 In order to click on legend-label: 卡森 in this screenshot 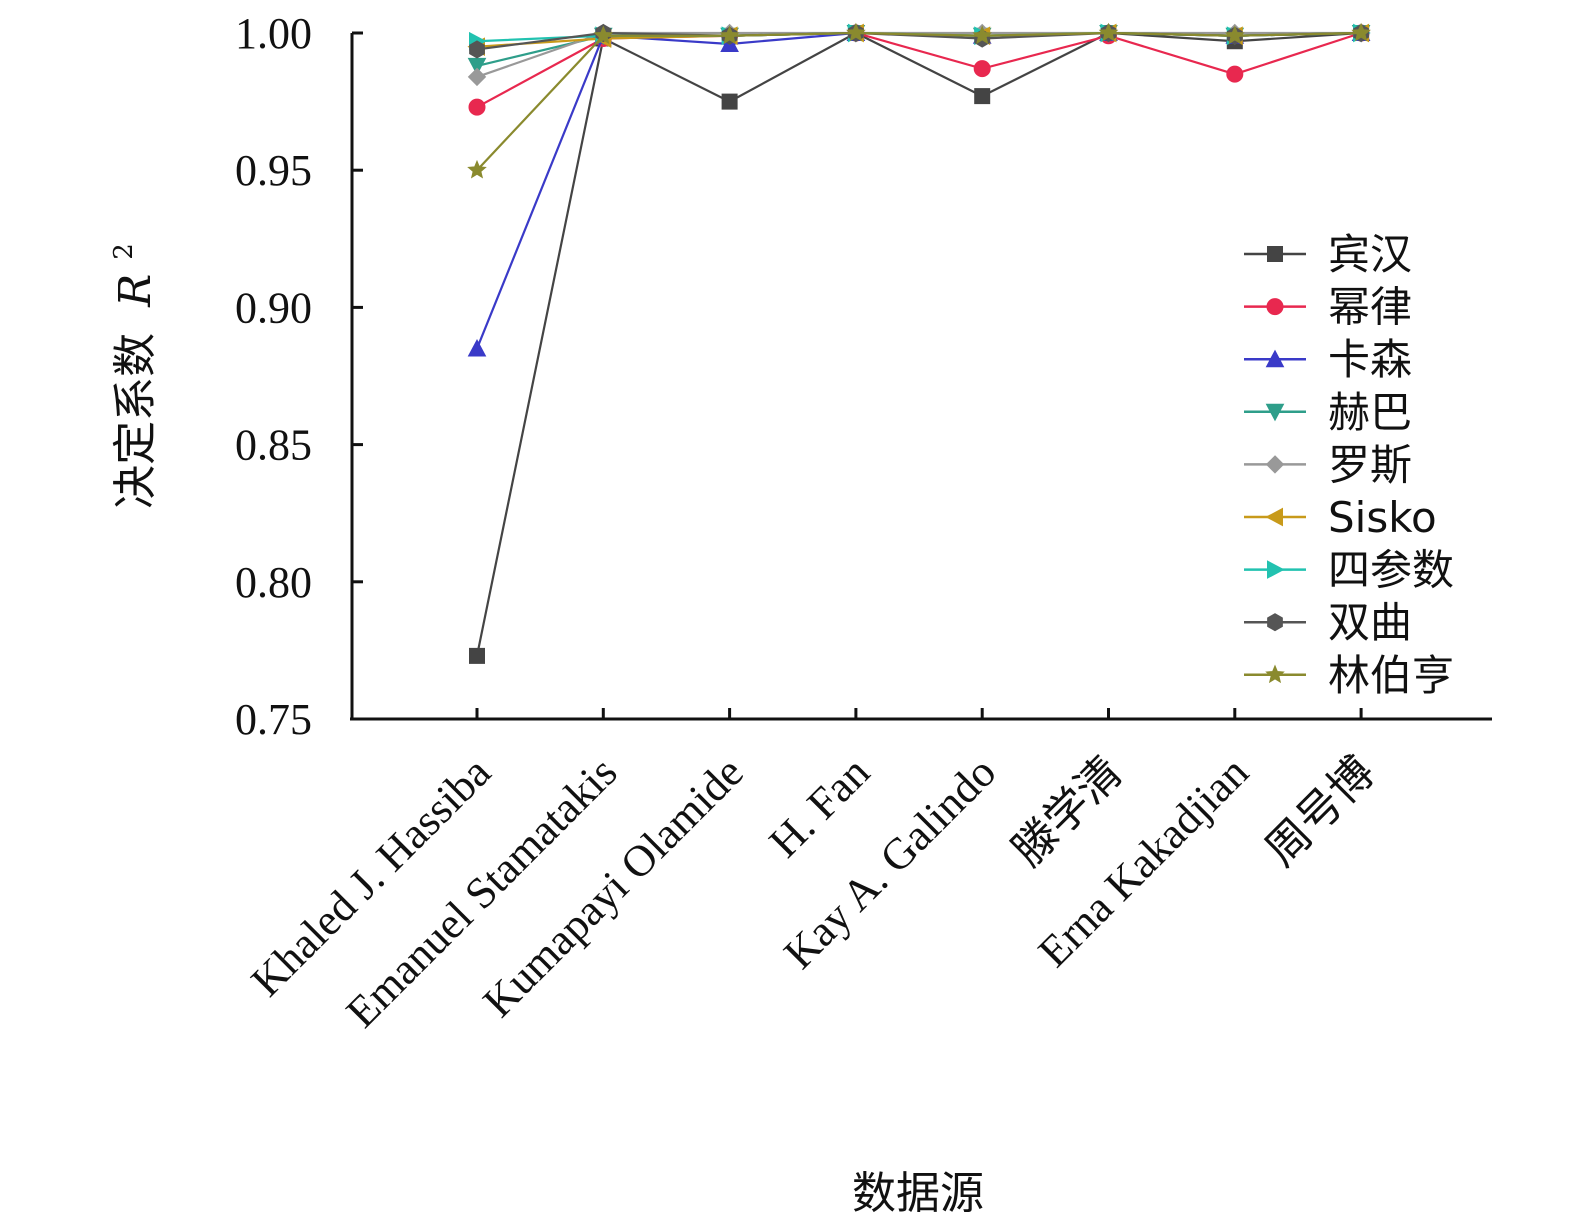, I will do `click(1370, 359)`.